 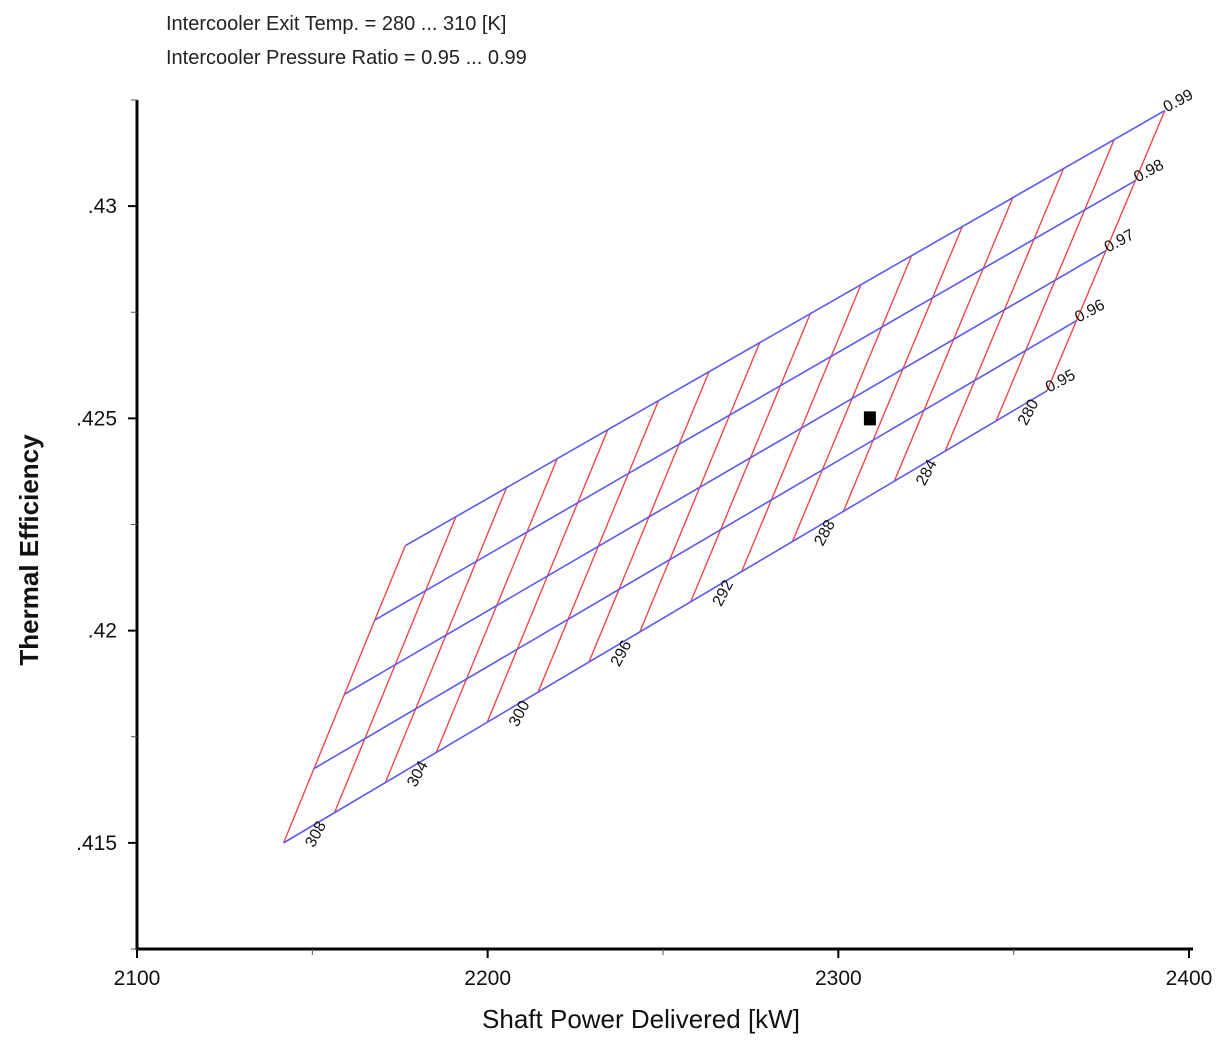 What do you see at coordinates (102, 206) in the screenshot?
I see `y-tick-label: .43` at bounding box center [102, 206].